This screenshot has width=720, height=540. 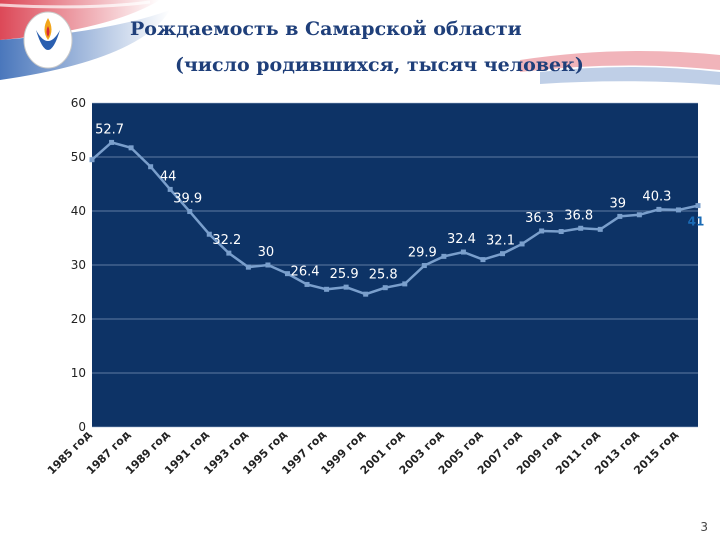 What do you see at coordinates (422, 253) in the screenshot?
I see `data-label: 29.9` at bounding box center [422, 253].